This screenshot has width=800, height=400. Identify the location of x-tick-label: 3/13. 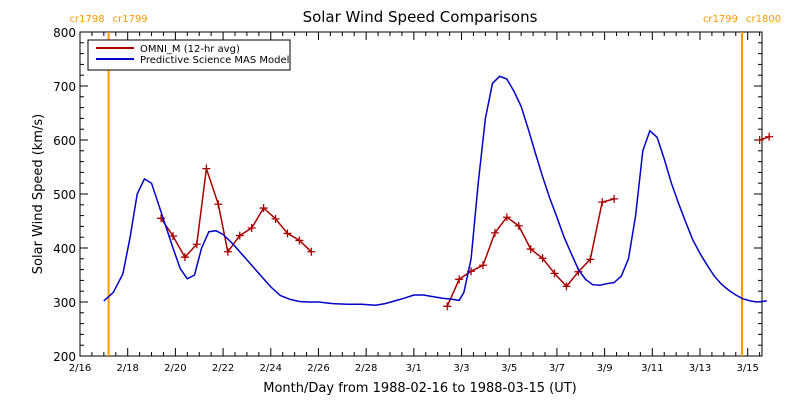
(700, 368).